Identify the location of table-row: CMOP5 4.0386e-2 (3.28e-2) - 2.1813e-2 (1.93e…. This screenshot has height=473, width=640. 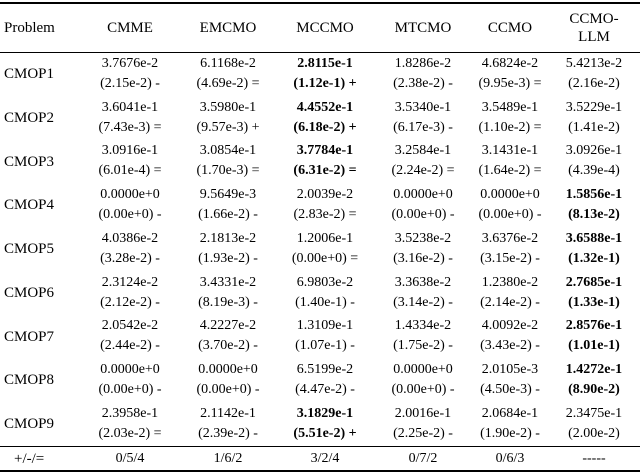
(320, 250).